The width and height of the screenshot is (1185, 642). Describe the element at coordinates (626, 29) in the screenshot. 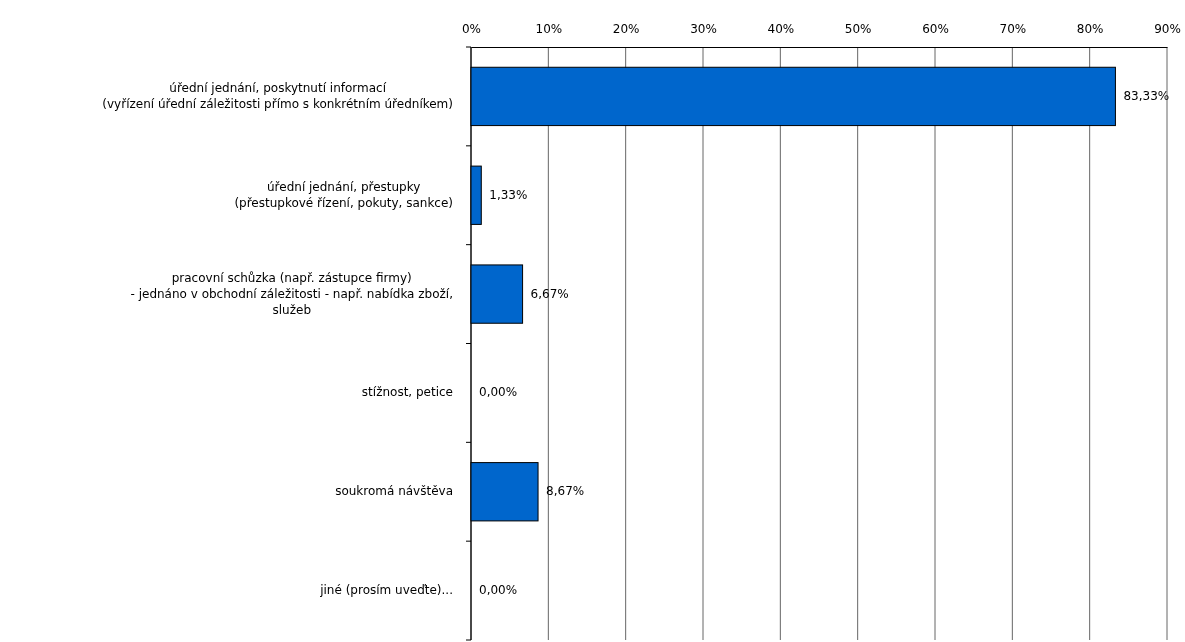

I see `x-tick-label: 20%` at that location.